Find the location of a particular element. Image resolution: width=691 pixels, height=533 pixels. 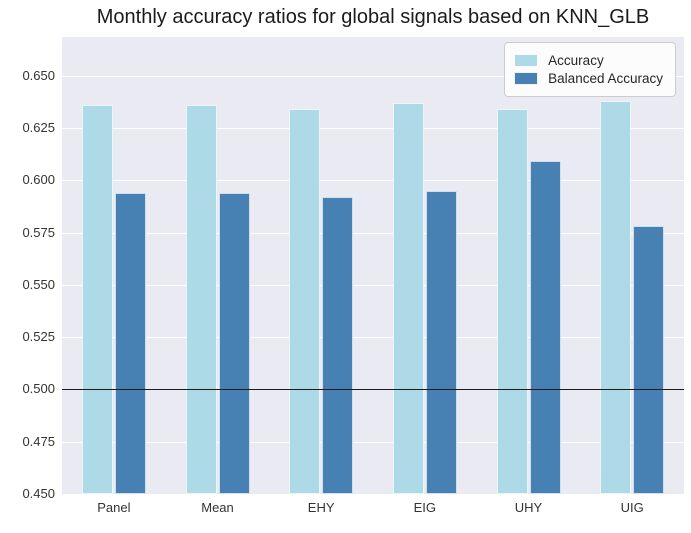

bar-accuracy-eig is located at coordinates (408, 298).